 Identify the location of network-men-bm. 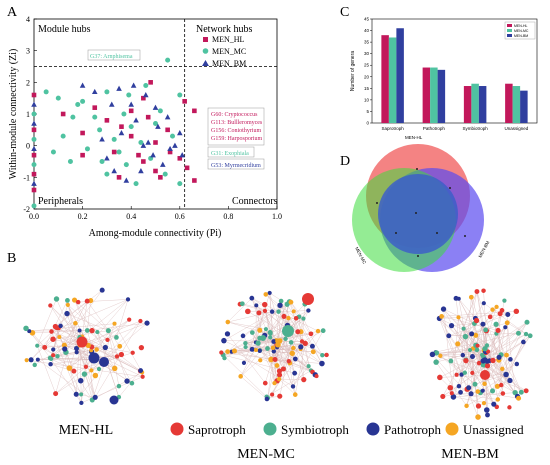
(481, 354).